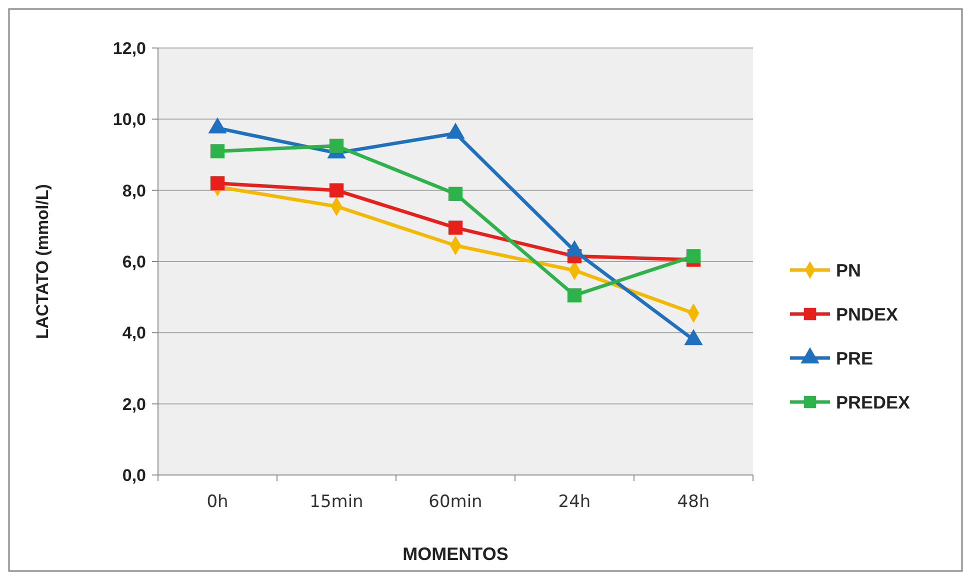  Describe the element at coordinates (873, 402) in the screenshot. I see `legend-label: PREDEX` at that location.